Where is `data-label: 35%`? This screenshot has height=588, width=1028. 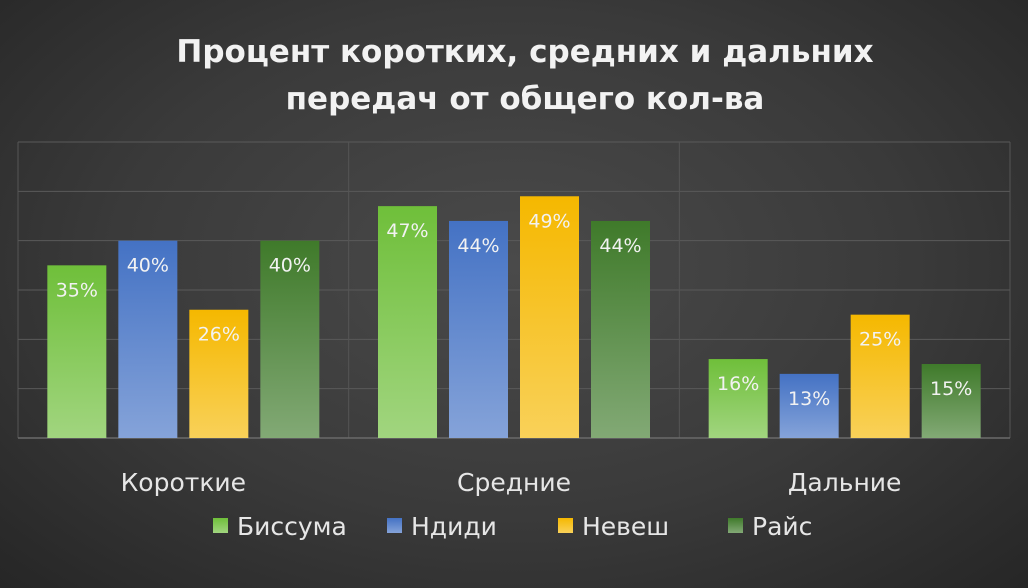 data-label: 35% is located at coordinates (77, 290).